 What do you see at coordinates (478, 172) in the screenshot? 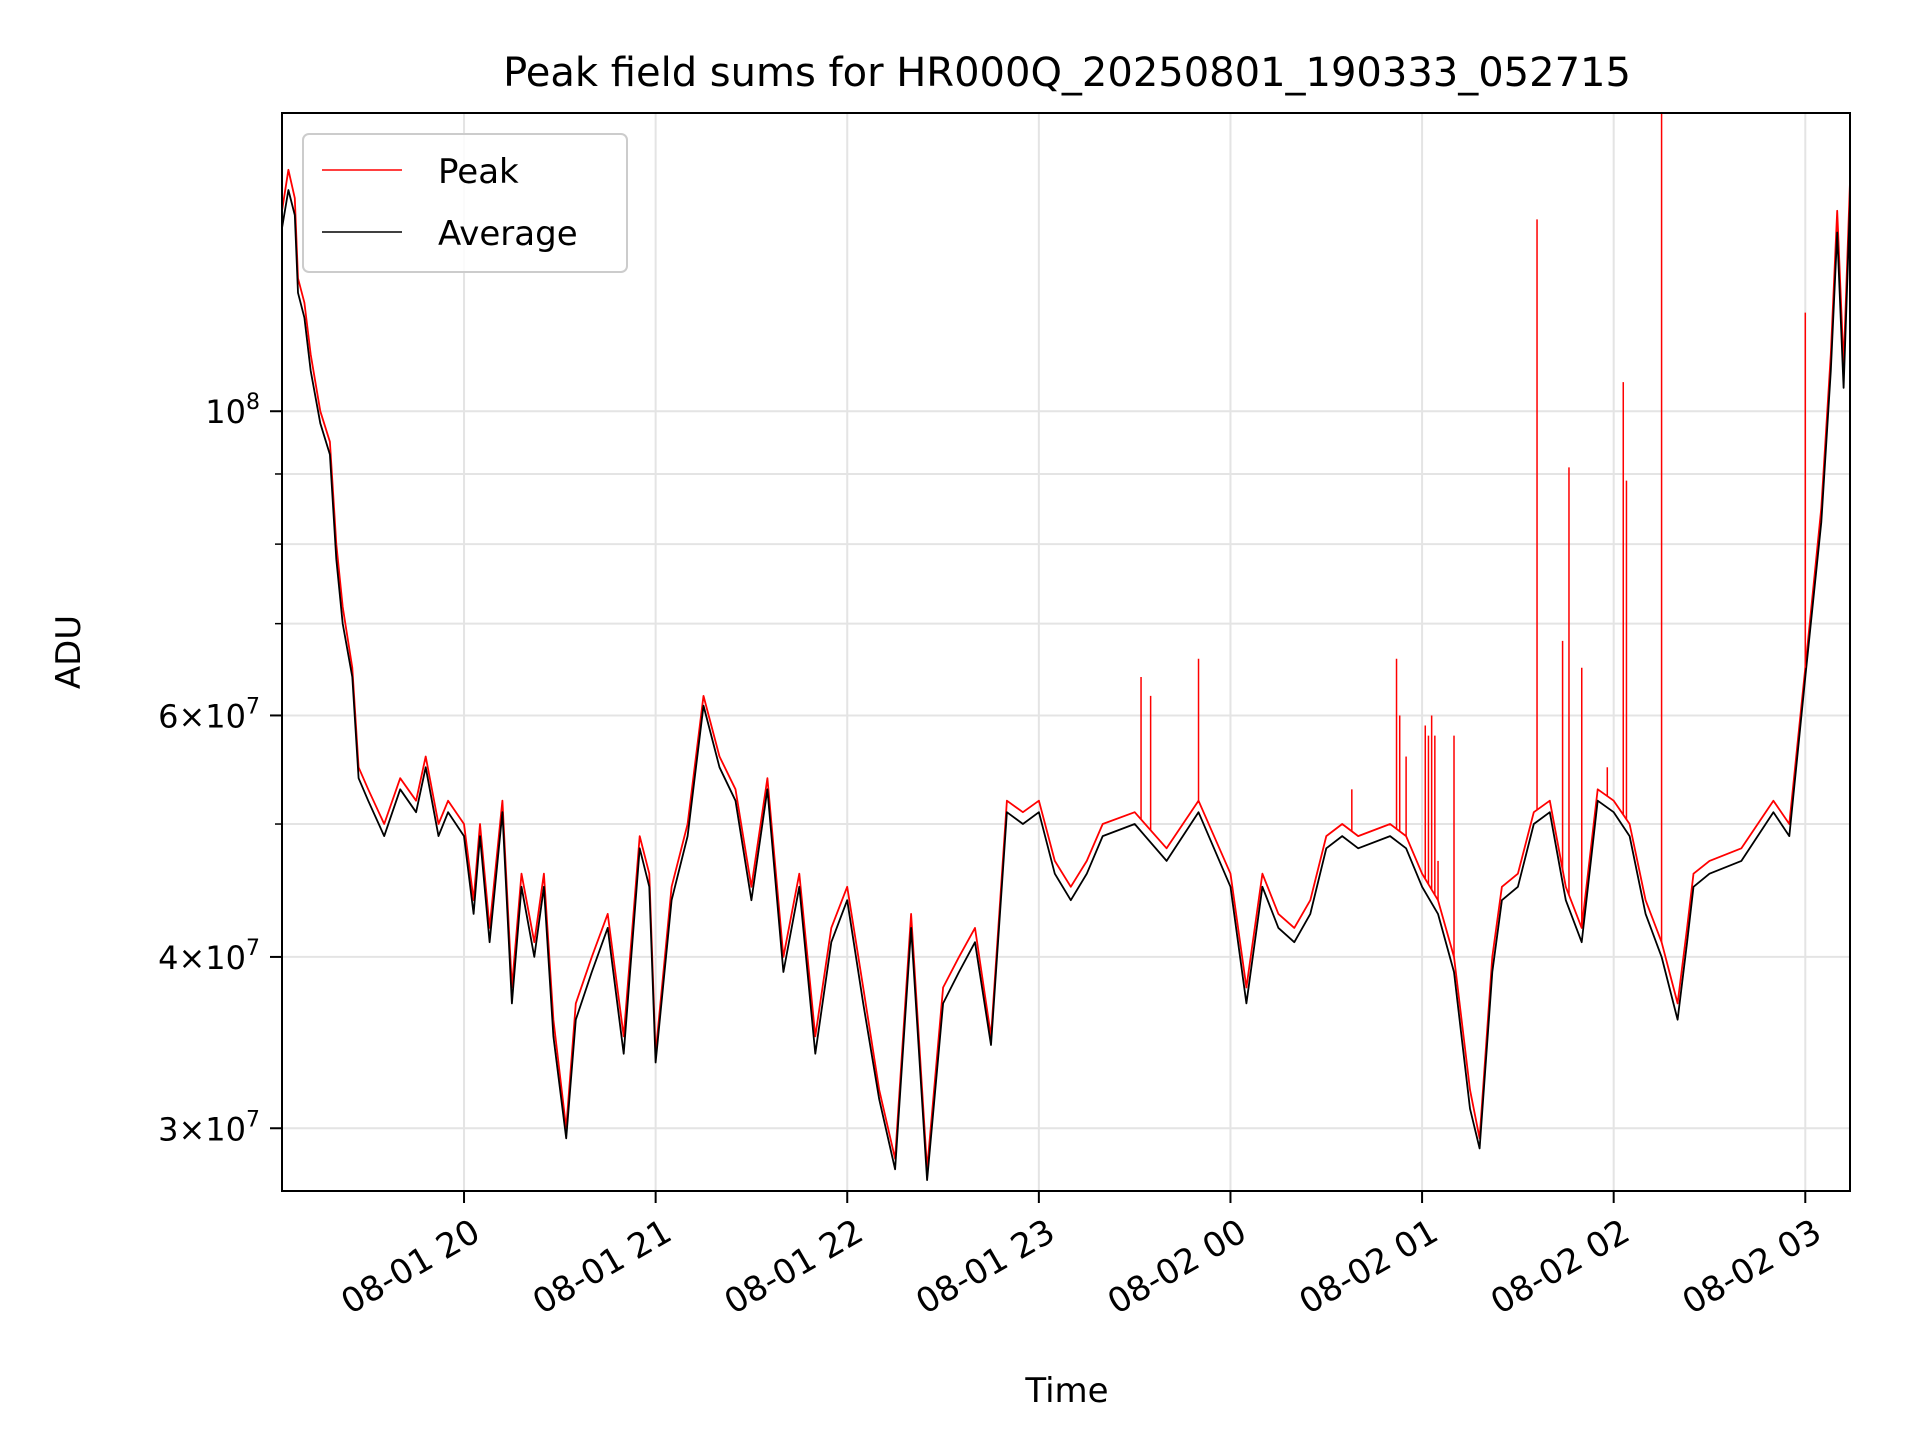
I see `legend-label-peak: Peak` at bounding box center [478, 172].